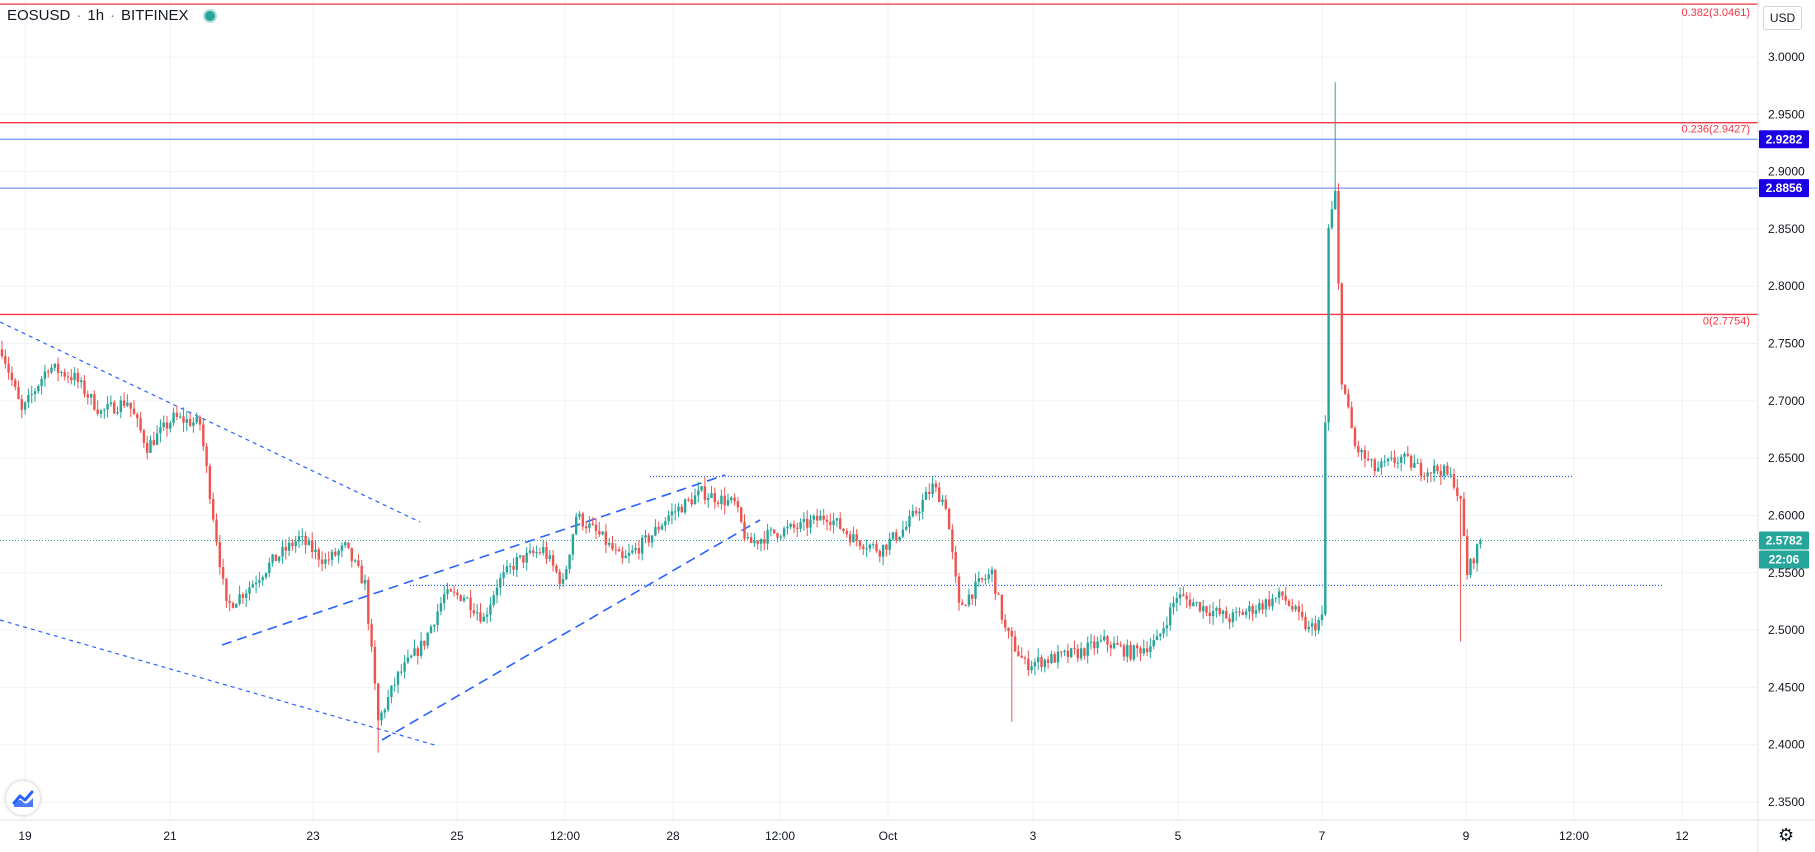 The image size is (1815, 852). I want to click on time-axis: 19 21 23 25 12:00 28 12:00 Oct 3 5 7 9 12:00 12, so click(907, 831).